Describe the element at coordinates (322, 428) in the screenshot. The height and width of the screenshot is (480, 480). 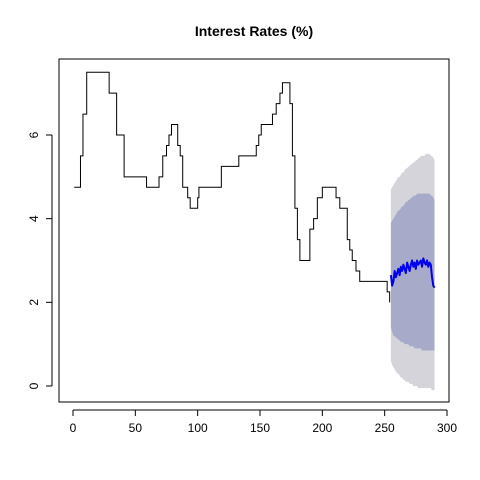
I see `x-tick-label: 200` at that location.